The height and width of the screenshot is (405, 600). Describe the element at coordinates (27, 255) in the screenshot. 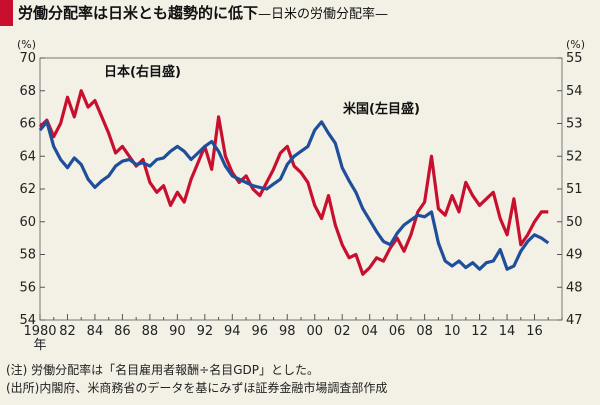

I see `left-axis-tick-label: 58` at that location.